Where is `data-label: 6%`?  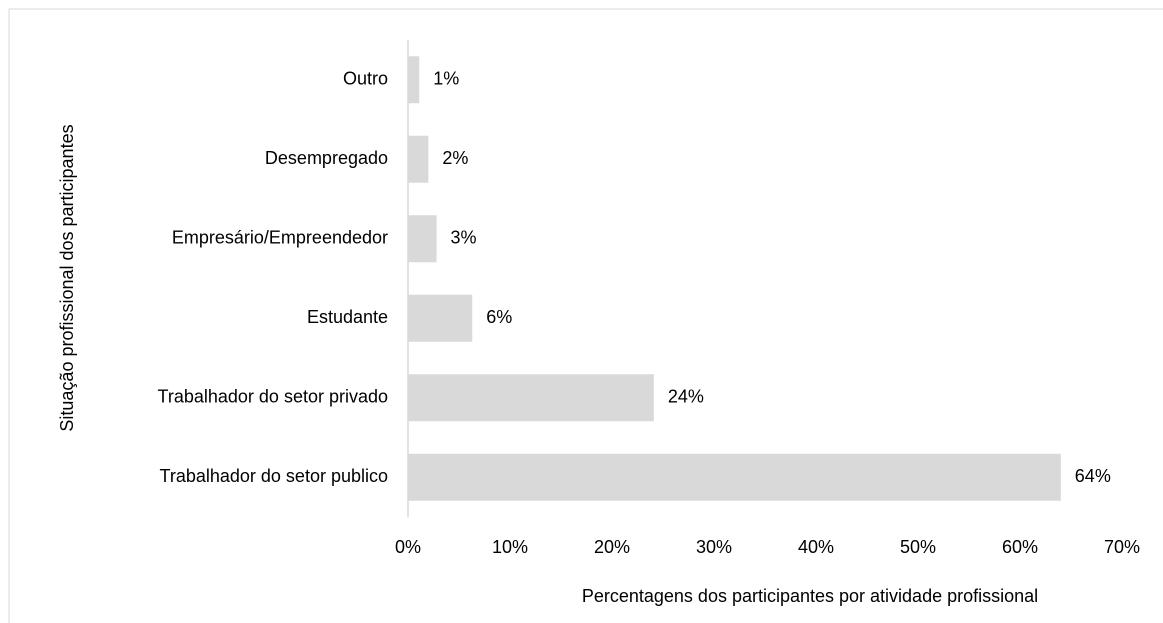
data-label: 6% is located at coordinates (499, 317).